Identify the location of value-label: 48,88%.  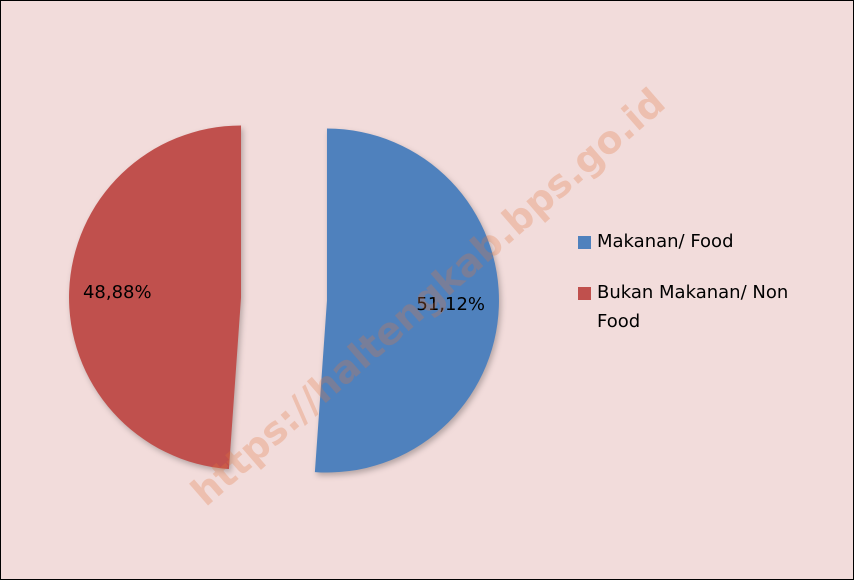
(117, 292).